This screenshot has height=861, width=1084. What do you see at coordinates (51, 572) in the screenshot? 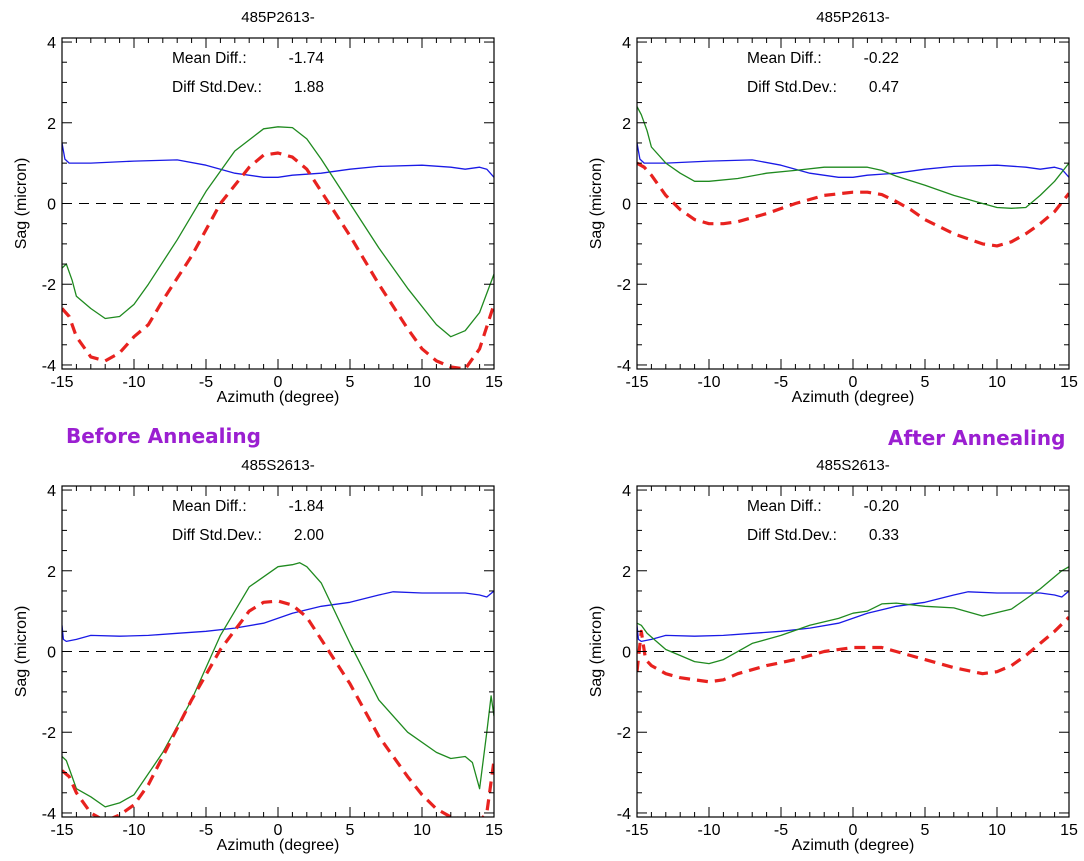
I see `chart-3-ytick-label: 2` at bounding box center [51, 572].